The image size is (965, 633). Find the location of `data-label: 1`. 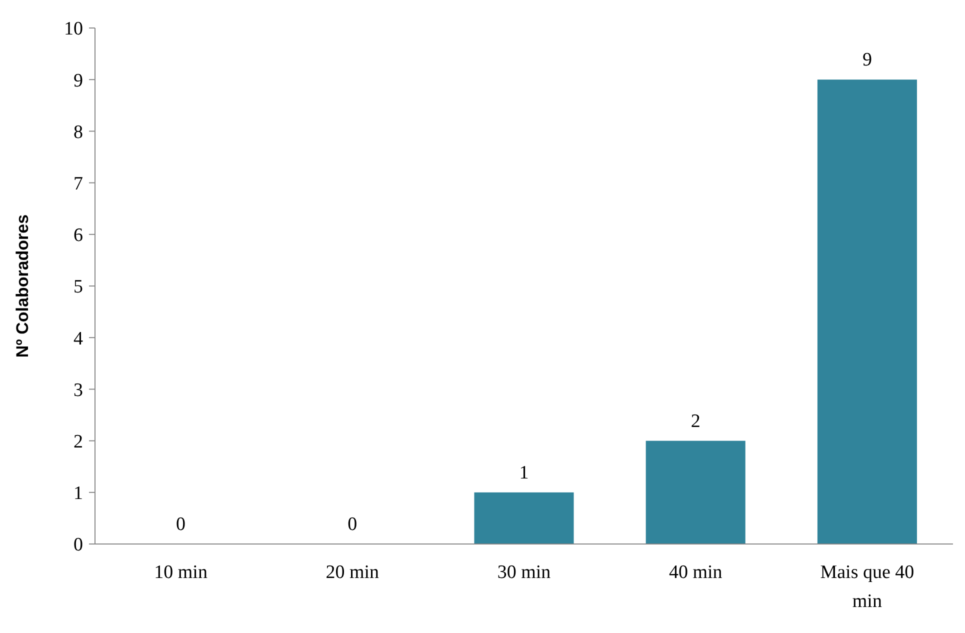

data-label: 1 is located at coordinates (524, 473).